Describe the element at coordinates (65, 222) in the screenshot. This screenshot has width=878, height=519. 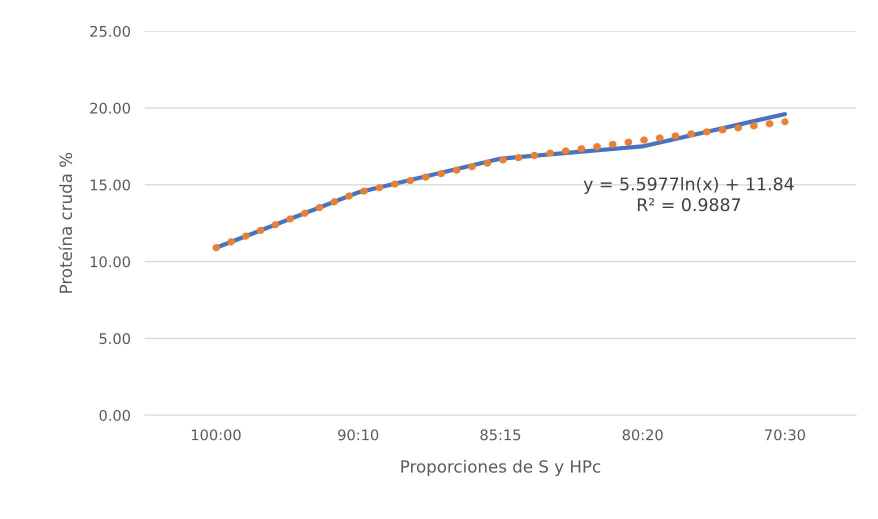
I see `y-axis-title: Proteína cruda %` at that location.